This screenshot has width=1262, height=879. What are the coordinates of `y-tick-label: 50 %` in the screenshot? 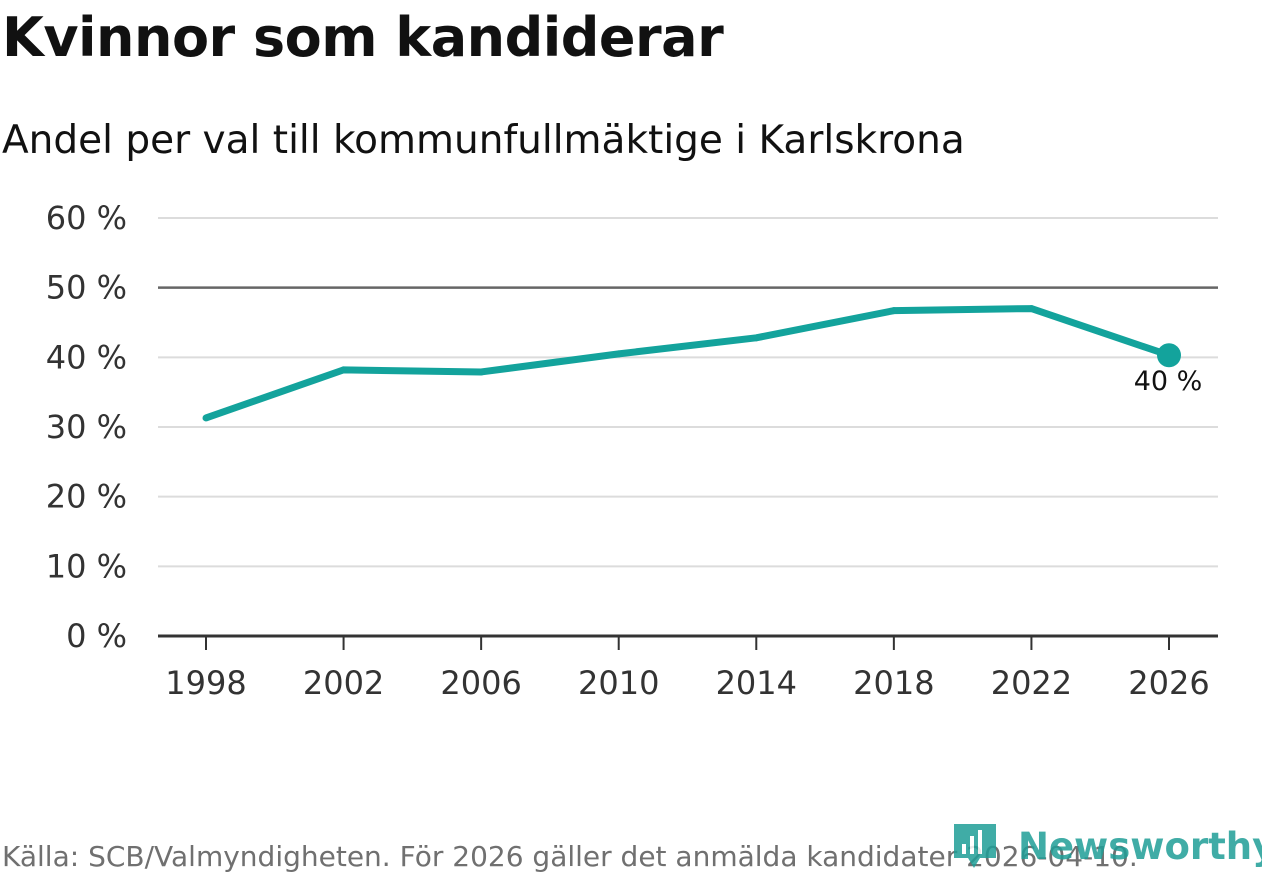 It's located at (86, 288).